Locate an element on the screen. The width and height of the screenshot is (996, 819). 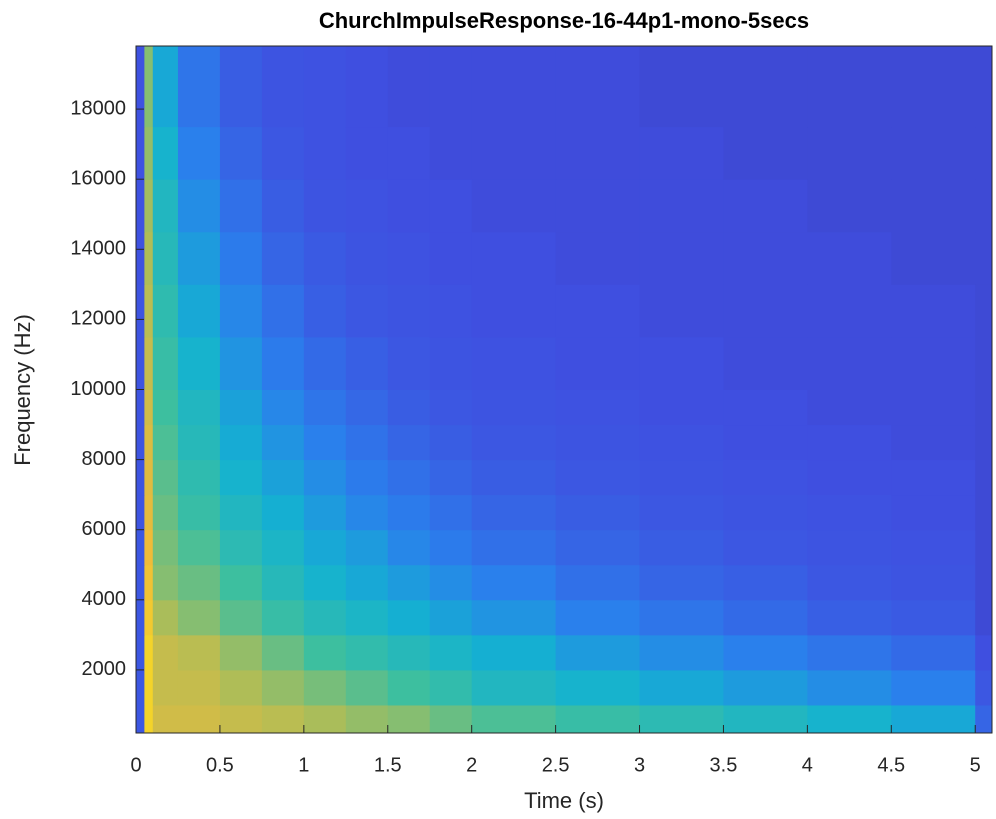
y-tick-label: 16000 is located at coordinates (98, 178).